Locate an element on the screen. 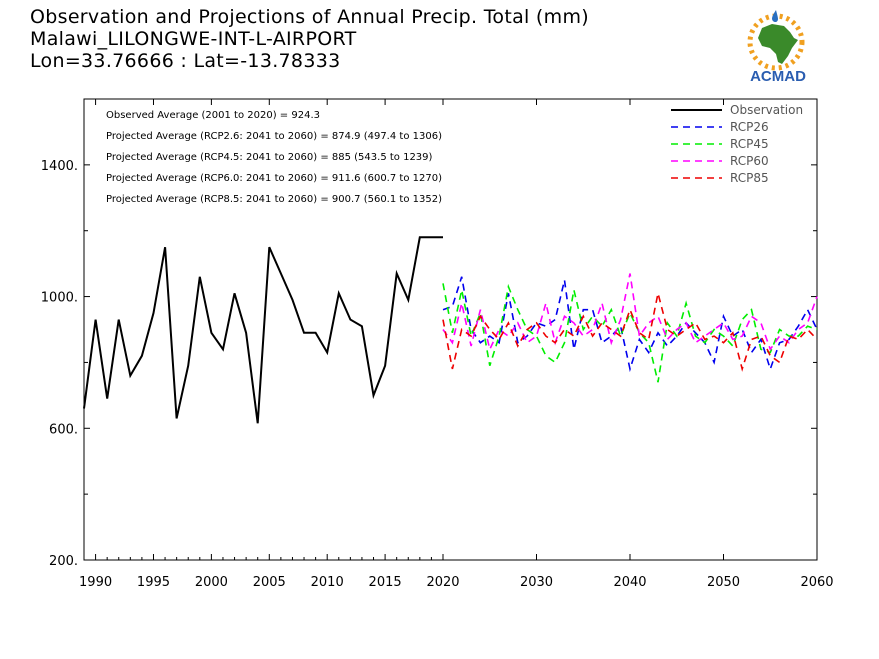  y-tick-label: 1400. is located at coordinates (59, 166).